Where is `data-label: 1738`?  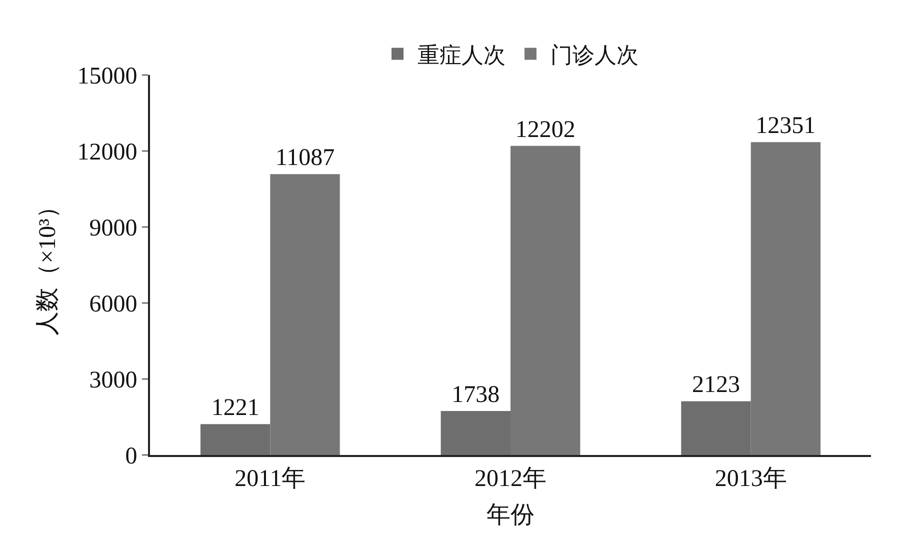
data-label: 1738 is located at coordinates (476, 395).